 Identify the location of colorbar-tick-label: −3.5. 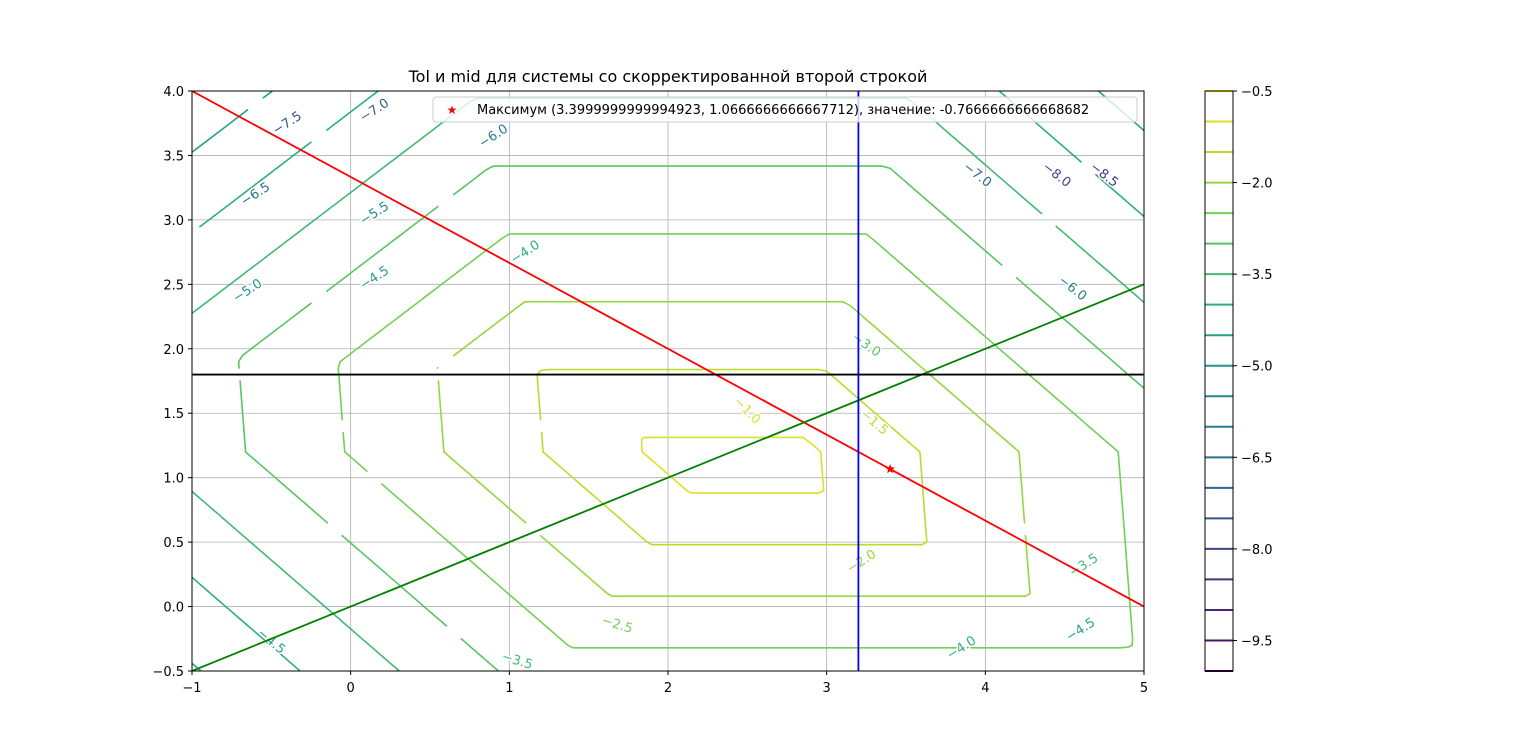
(1257, 275).